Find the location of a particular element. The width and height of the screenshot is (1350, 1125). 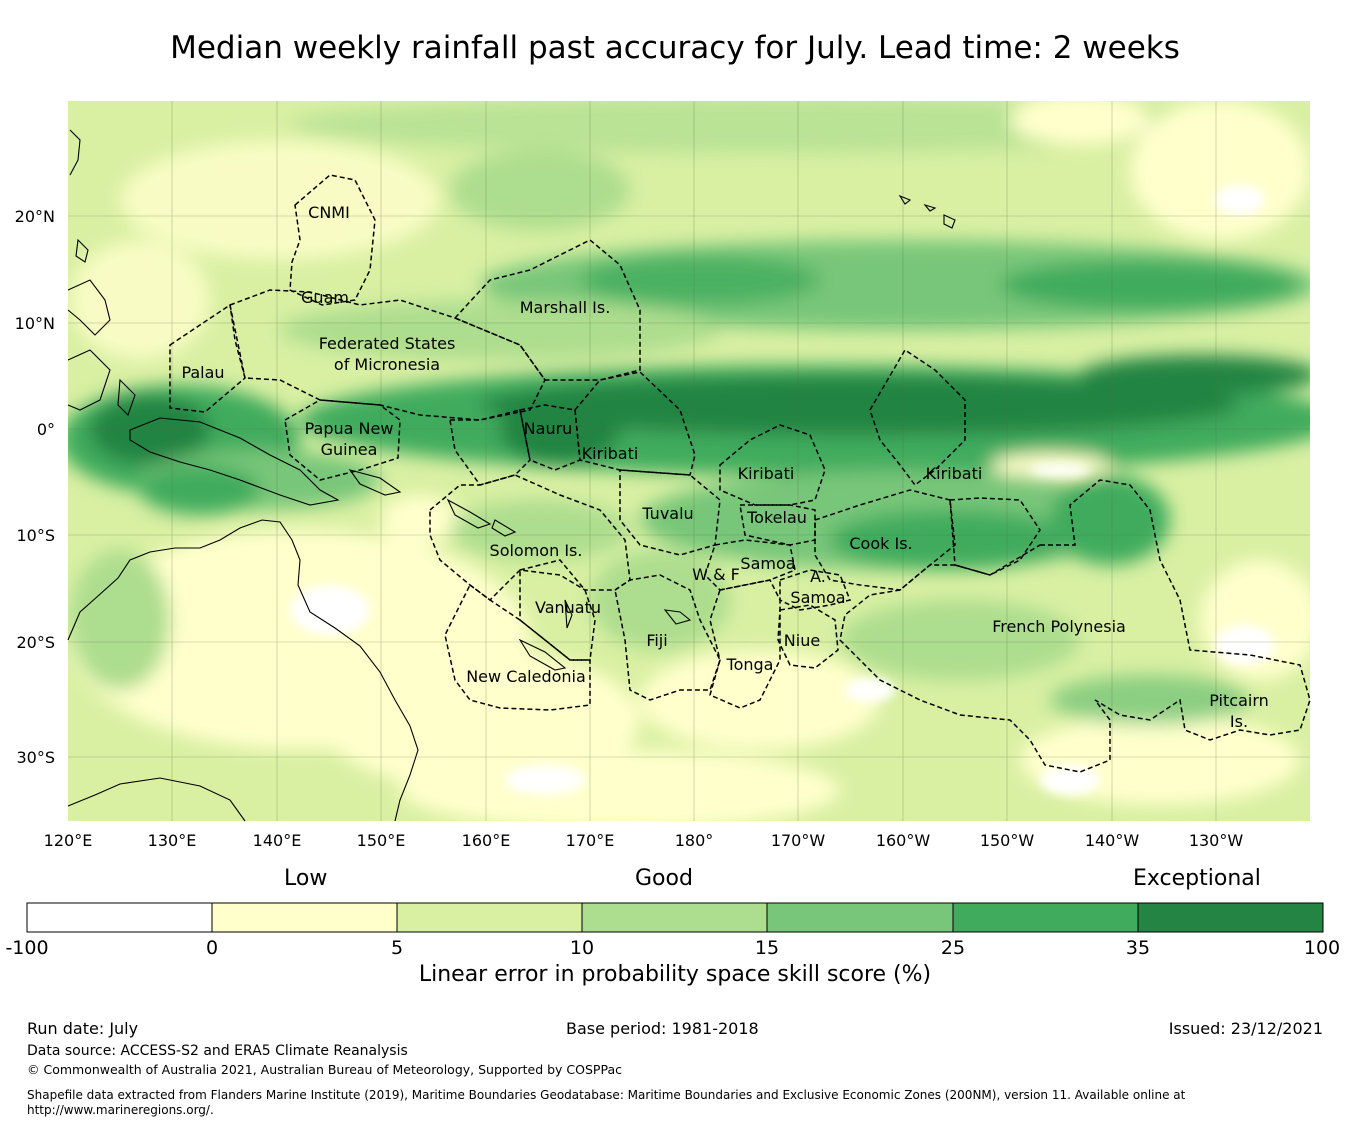

issued-date: Issued: 23/12/2021 is located at coordinates (1245, 1028).